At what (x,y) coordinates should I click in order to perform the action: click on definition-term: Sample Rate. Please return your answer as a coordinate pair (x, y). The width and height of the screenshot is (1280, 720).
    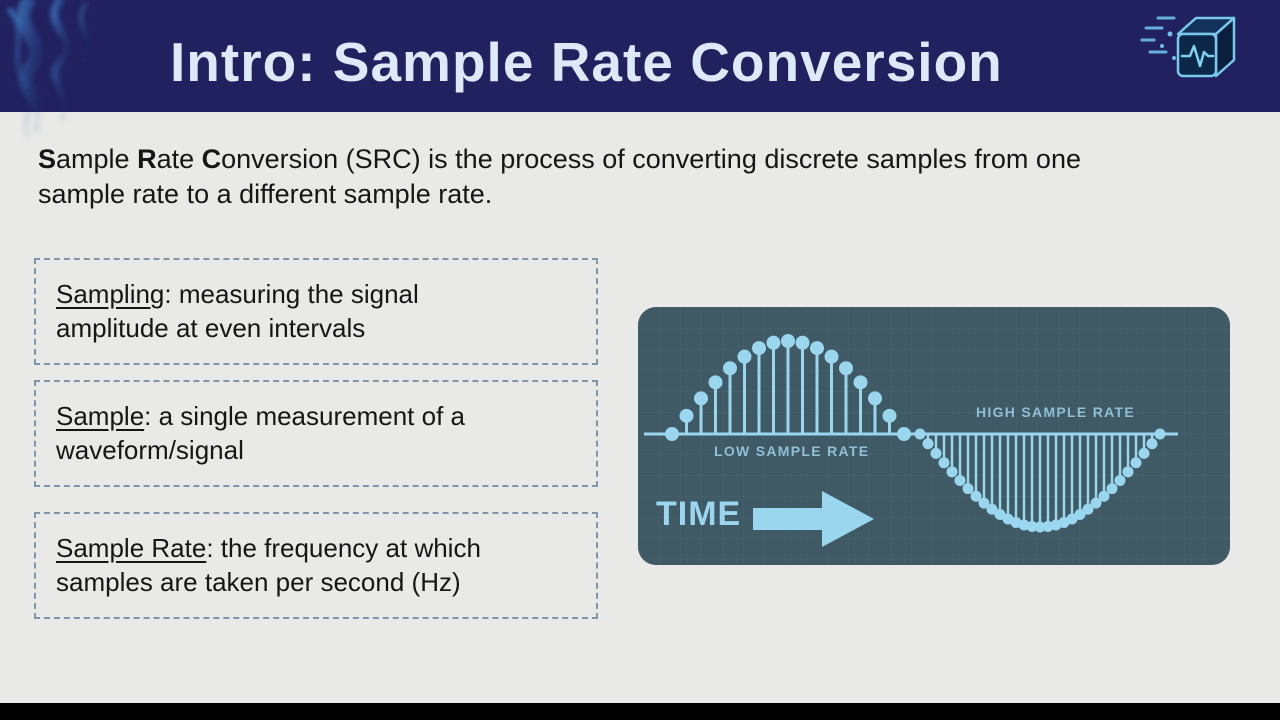
    Looking at the image, I should click on (131, 548).